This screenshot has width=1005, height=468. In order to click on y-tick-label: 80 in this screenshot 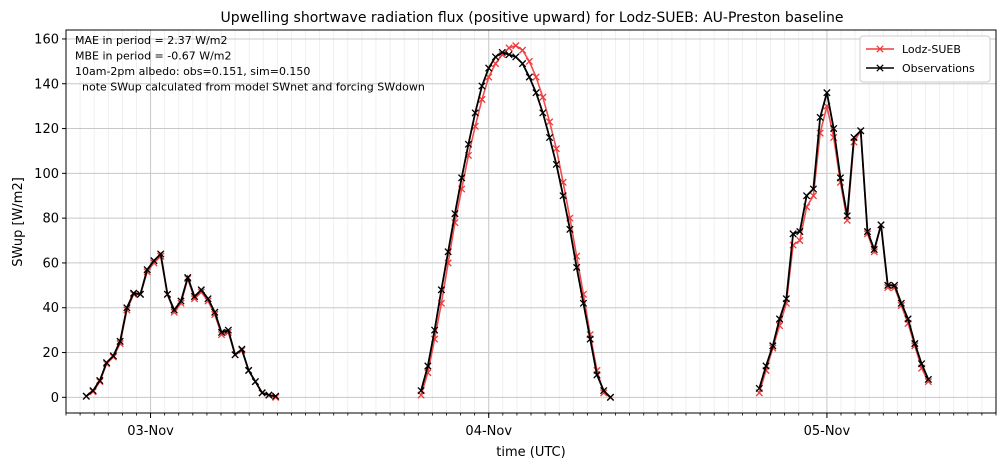, I will do `click(50, 219)`.